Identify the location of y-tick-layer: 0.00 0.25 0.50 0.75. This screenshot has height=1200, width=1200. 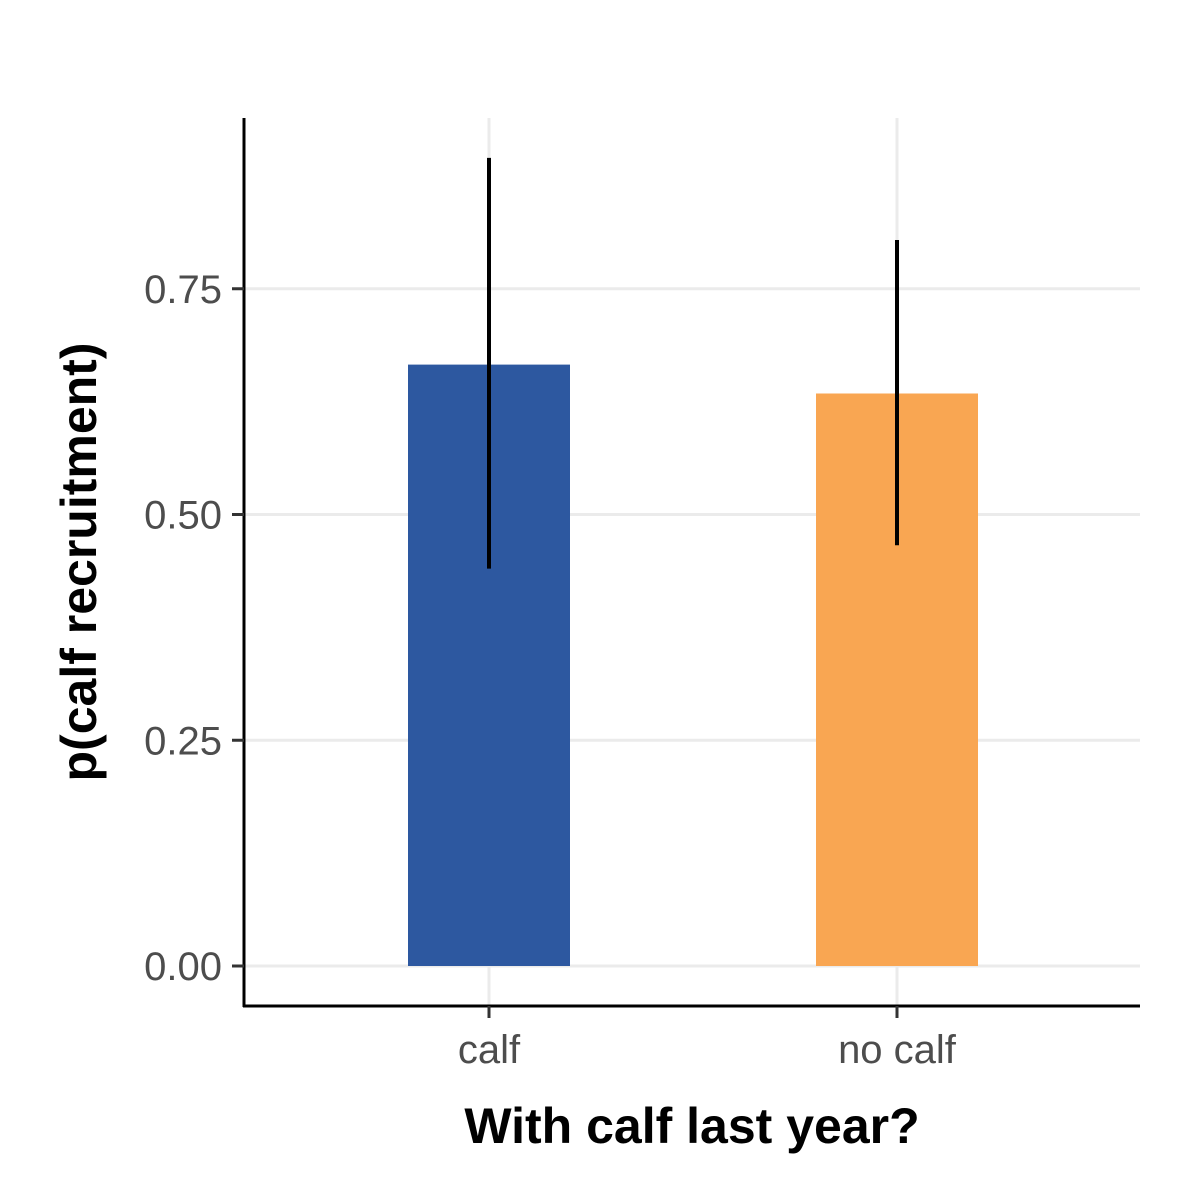
(194, 628).